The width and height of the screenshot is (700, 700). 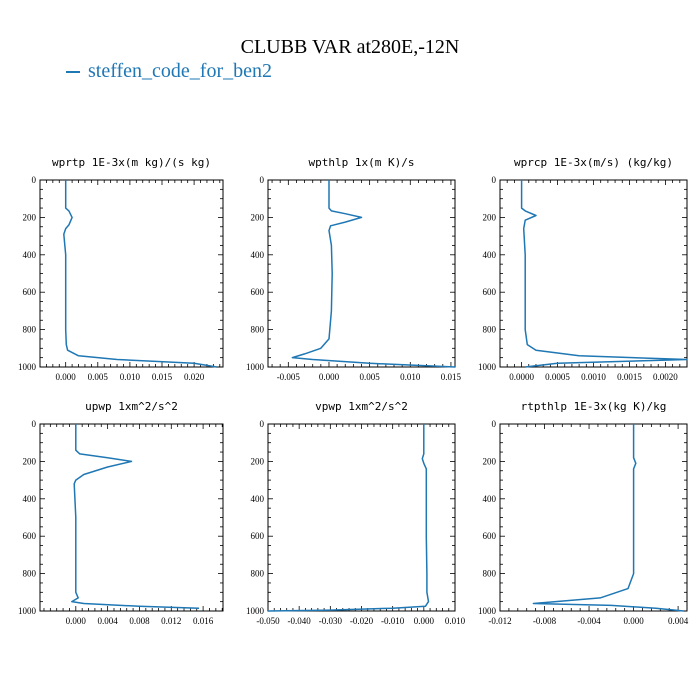 What do you see at coordinates (545, 621) in the screenshot?
I see `x-tick-label: -0.008` at bounding box center [545, 621].